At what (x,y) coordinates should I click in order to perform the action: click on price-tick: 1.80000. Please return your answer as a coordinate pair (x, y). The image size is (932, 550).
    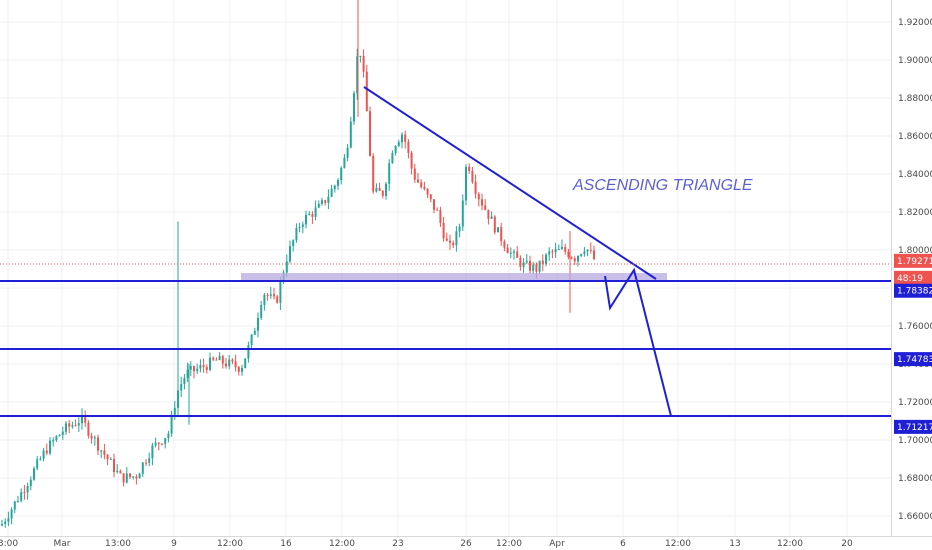
    Looking at the image, I should click on (915, 251).